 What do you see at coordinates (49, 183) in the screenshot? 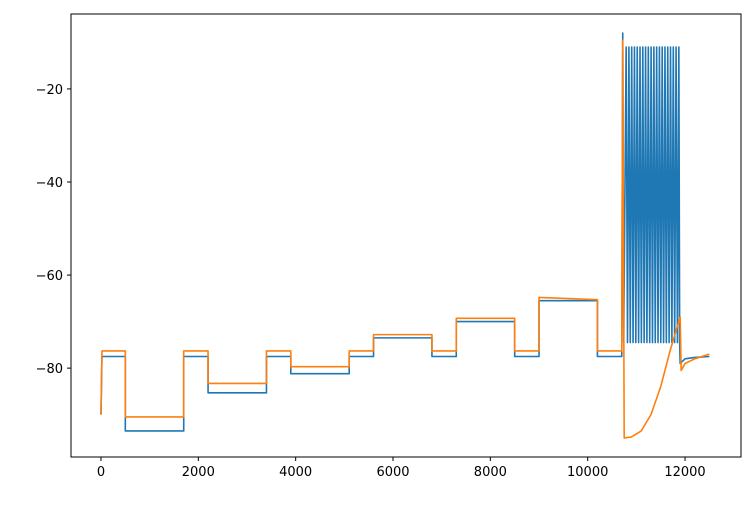
I see `y-tick-label: −40` at bounding box center [49, 183].